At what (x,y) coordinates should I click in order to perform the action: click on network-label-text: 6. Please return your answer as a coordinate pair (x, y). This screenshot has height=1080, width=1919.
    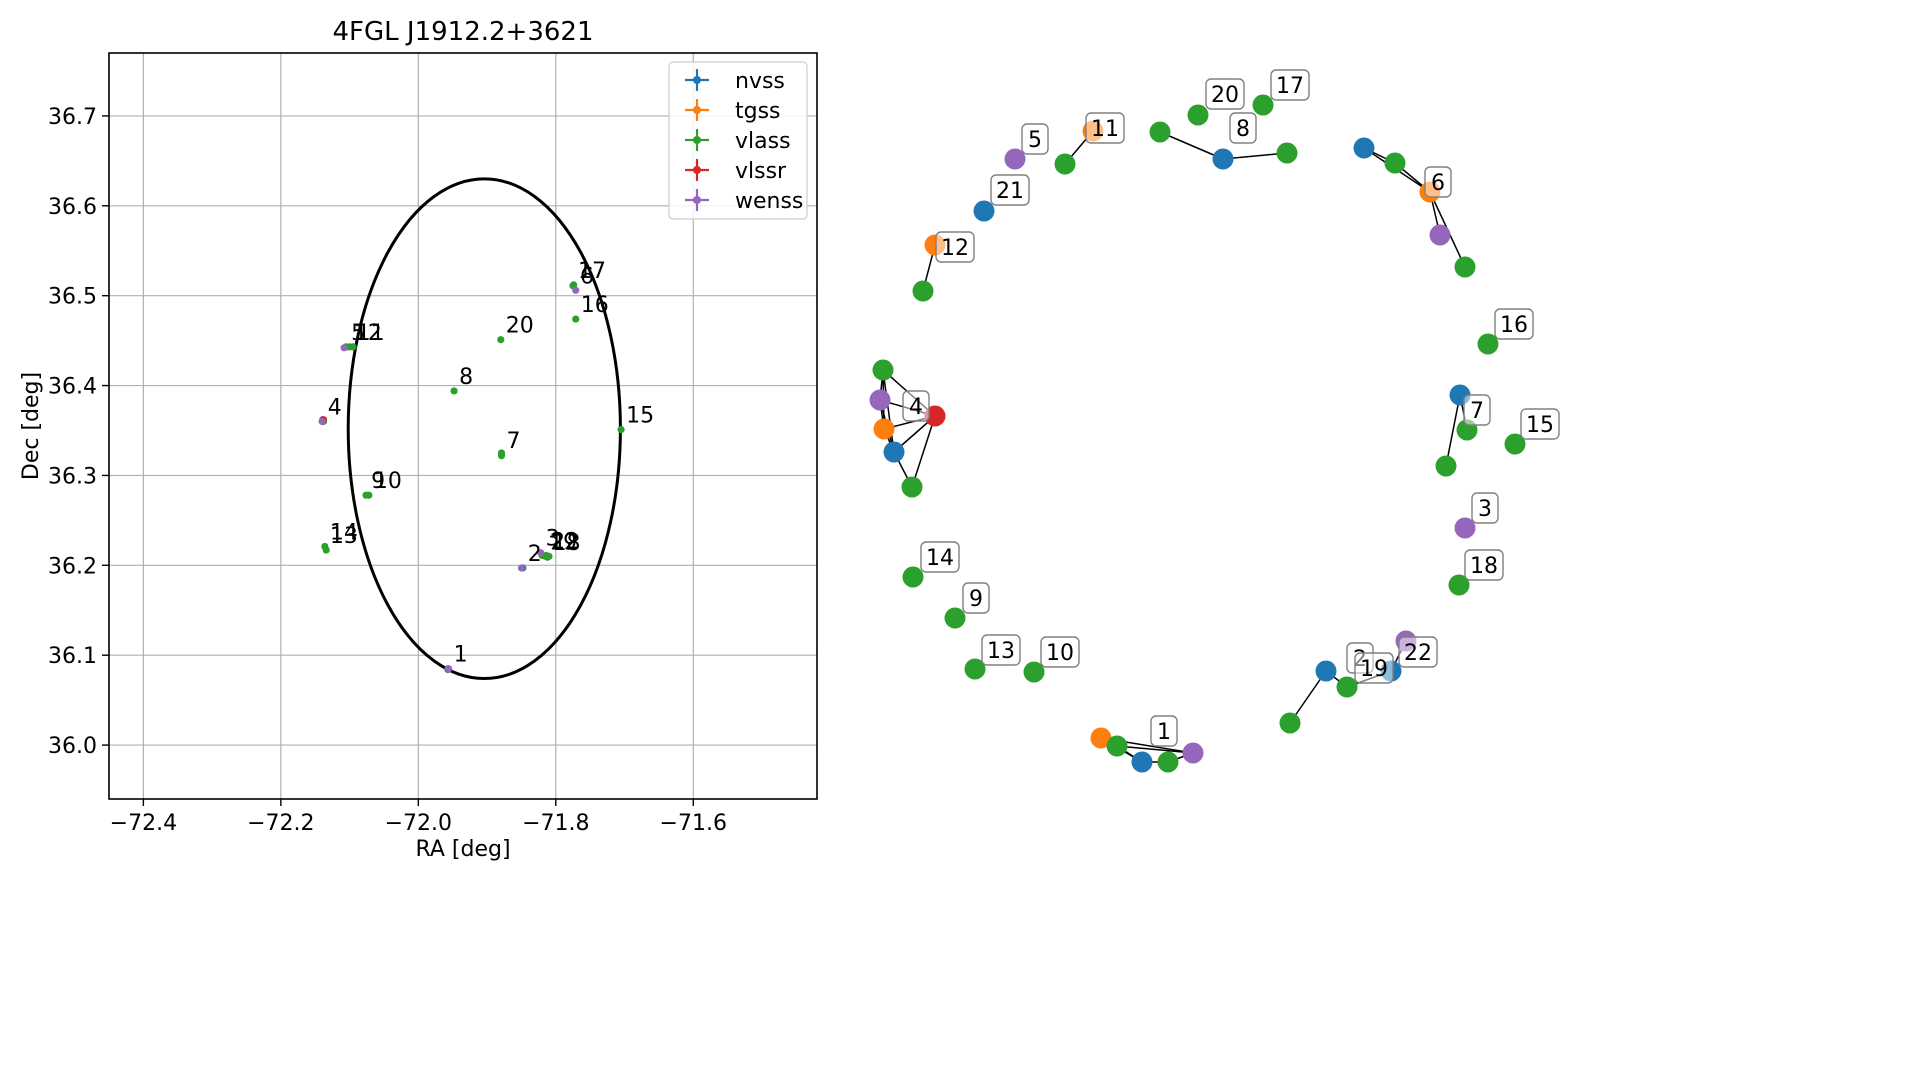
    Looking at the image, I should click on (1438, 183).